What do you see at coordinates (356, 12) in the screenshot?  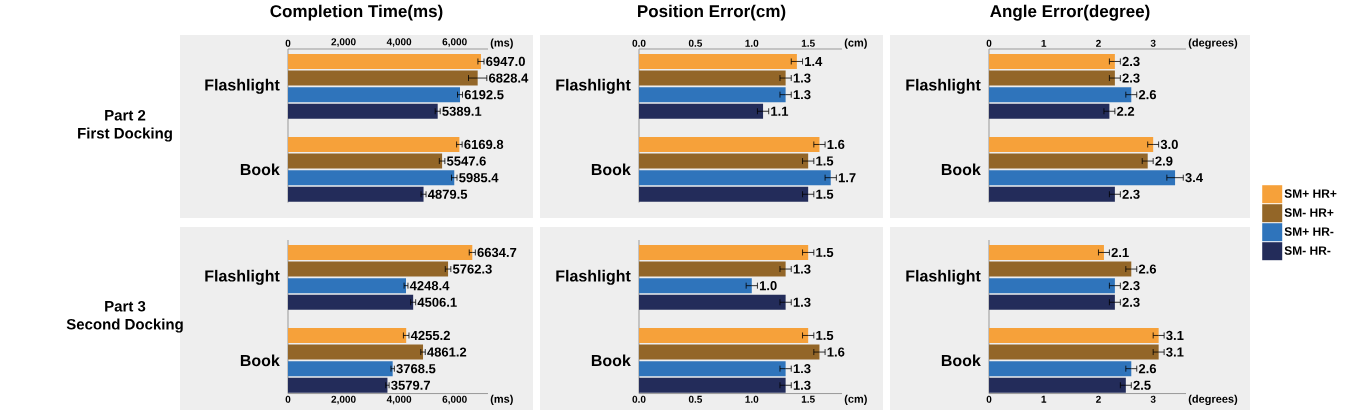 I see `chart-title: Completion Time(ms)` at bounding box center [356, 12].